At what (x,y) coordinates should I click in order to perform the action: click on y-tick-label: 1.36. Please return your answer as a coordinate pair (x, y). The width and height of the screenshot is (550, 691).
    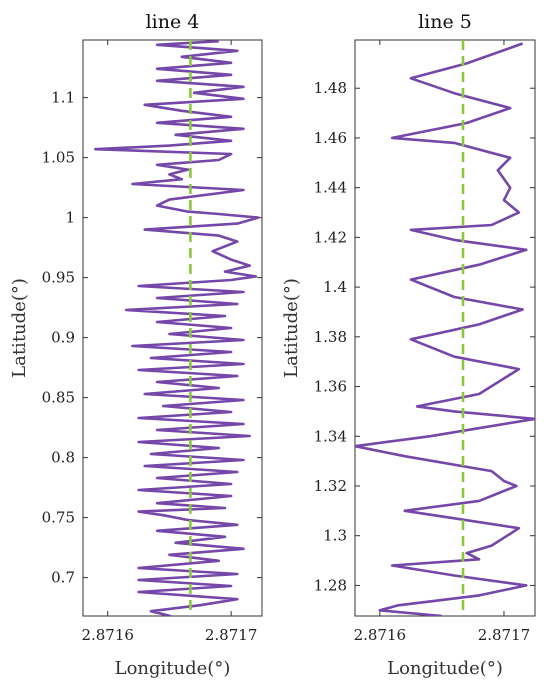
    Looking at the image, I should click on (330, 387).